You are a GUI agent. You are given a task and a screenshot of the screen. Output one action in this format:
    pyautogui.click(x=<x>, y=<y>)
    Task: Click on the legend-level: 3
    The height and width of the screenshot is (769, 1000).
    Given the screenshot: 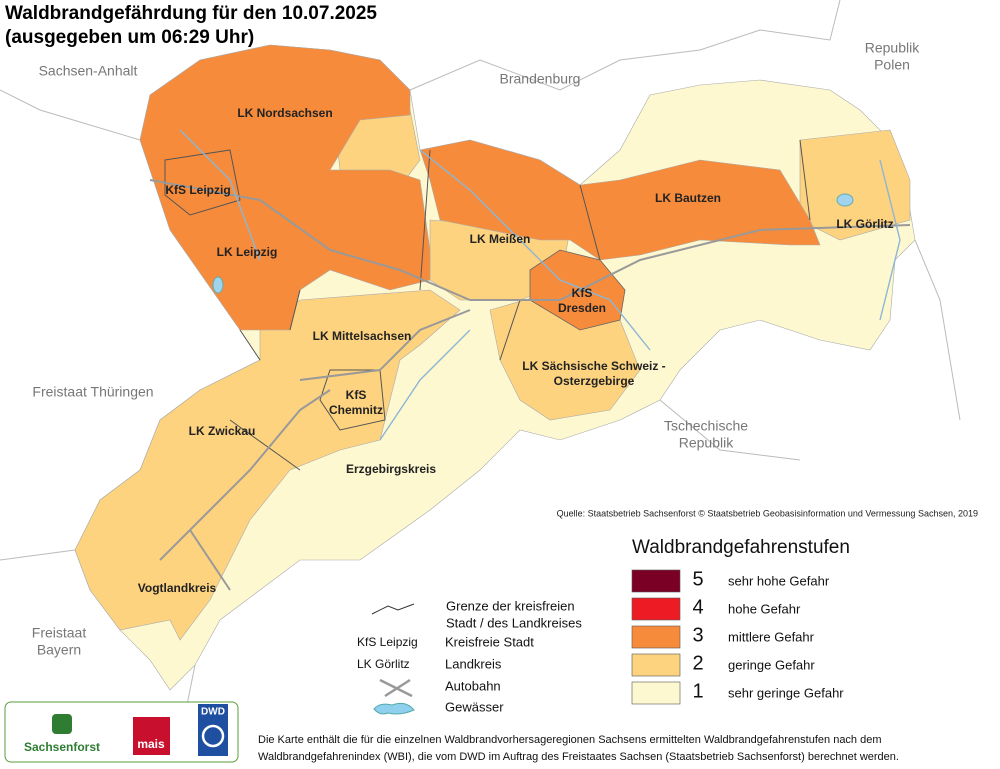 What is the action you would take?
    pyautogui.click(x=697, y=635)
    